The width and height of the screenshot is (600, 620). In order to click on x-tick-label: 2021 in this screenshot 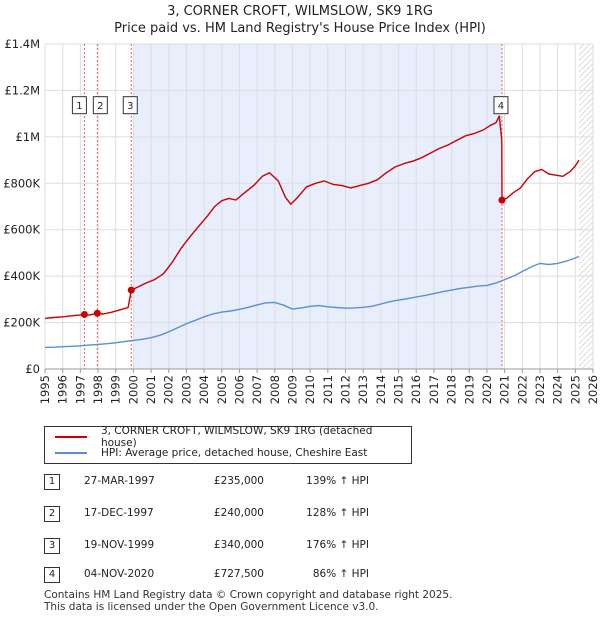, I will do `click(505, 389)`.